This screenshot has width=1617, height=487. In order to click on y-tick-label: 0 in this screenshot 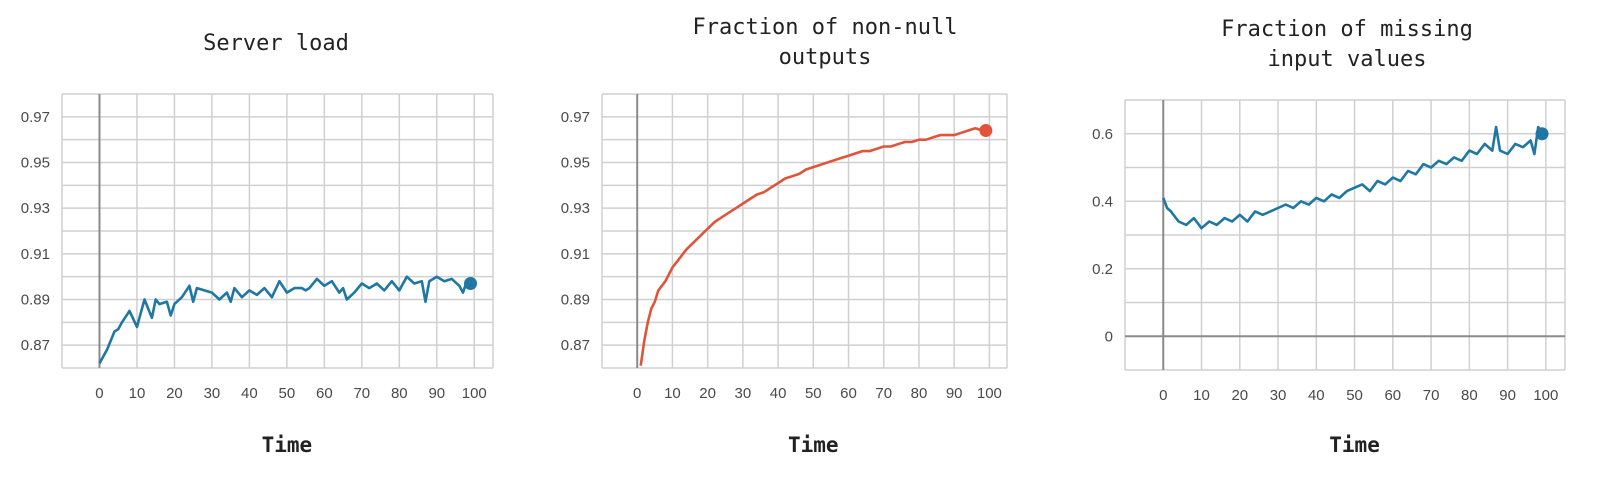, I will do `click(1109, 336)`.